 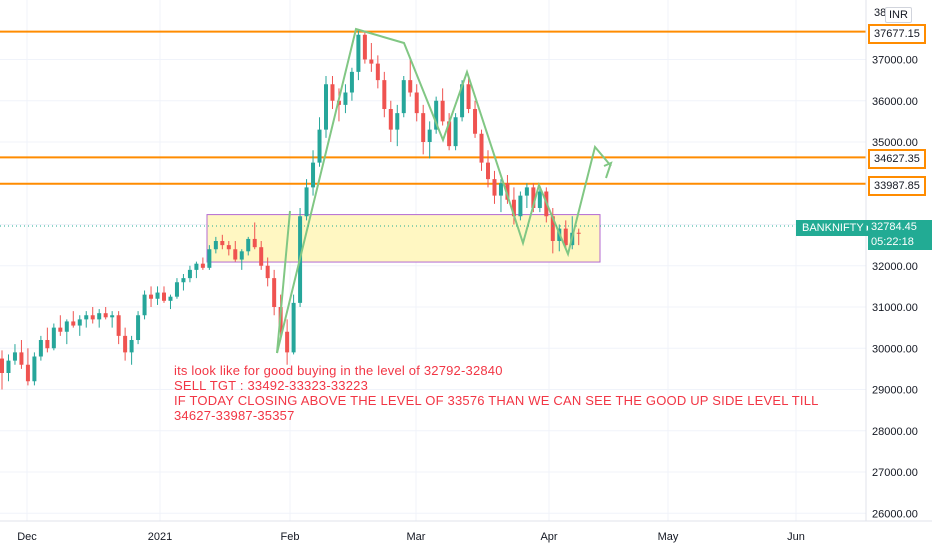 What do you see at coordinates (403, 238) in the screenshot?
I see `consolidation-zone` at bounding box center [403, 238].